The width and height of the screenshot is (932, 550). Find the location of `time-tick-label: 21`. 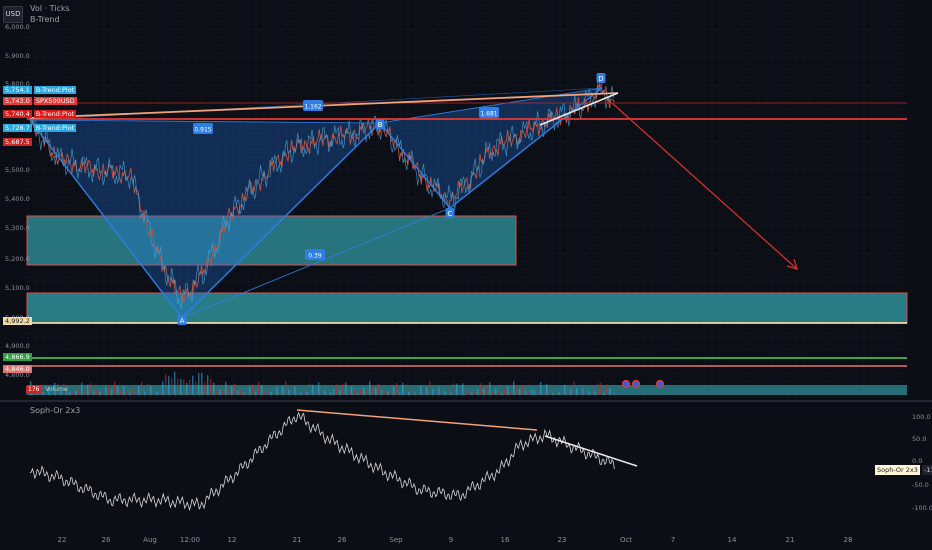

time-tick-label: 21 is located at coordinates (297, 540).